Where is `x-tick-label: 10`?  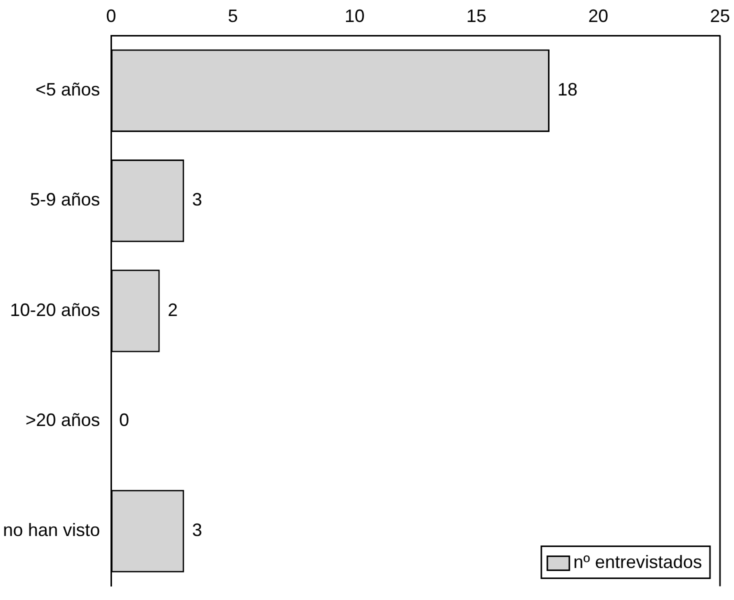
x-tick-label: 10 is located at coordinates (354, 16).